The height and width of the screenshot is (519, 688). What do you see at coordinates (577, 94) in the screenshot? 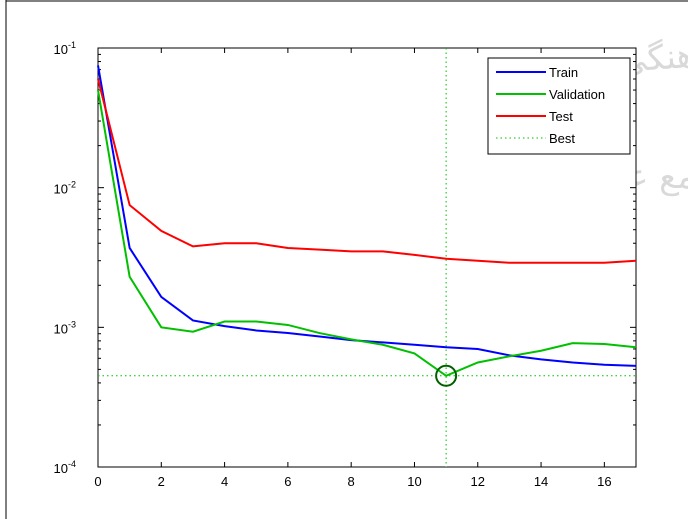
I see `legend-label-validation: Validation` at bounding box center [577, 94].